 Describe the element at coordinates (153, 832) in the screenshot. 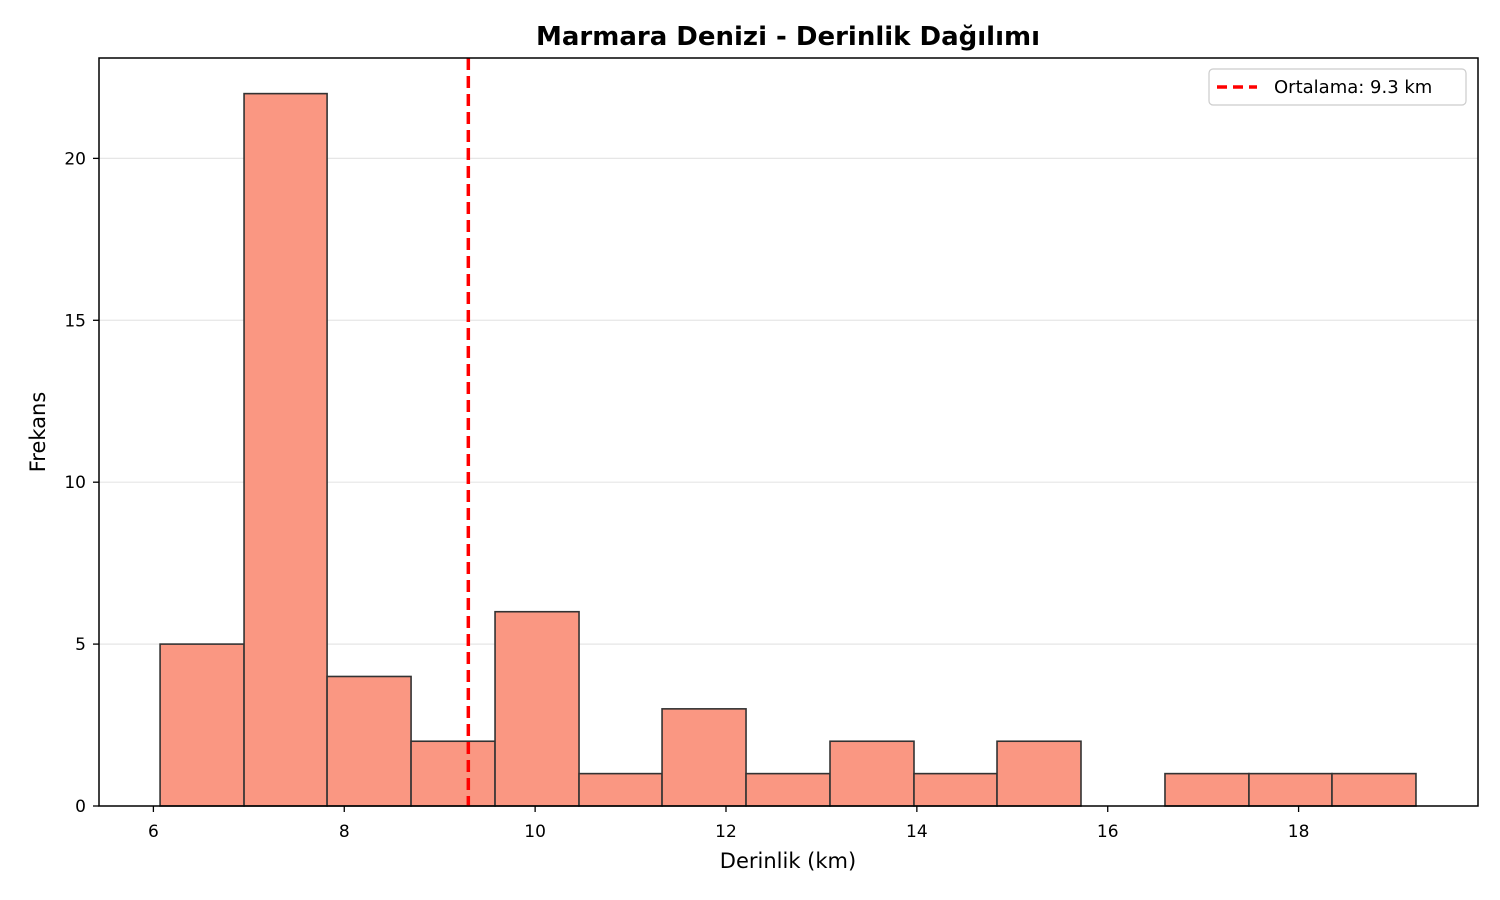

I see `x-tick-label-0: 6` at that location.